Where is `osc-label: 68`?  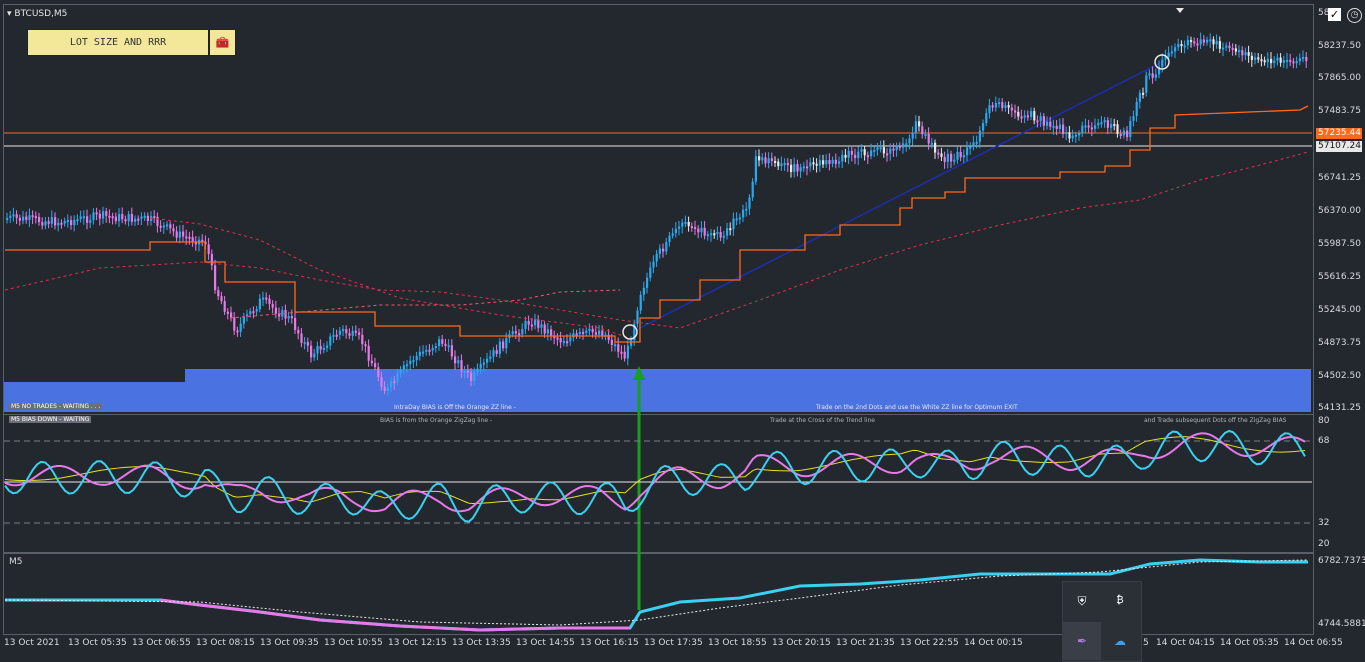
osc-label: 68 is located at coordinates (1324, 441).